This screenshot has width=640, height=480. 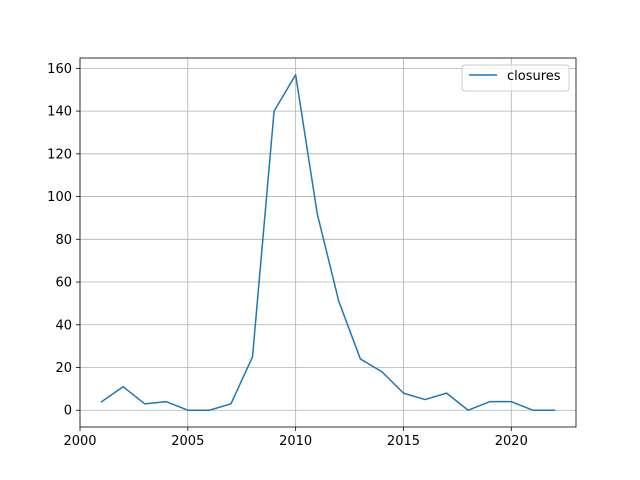 I want to click on x-tick-label: 2005, so click(x=187, y=441).